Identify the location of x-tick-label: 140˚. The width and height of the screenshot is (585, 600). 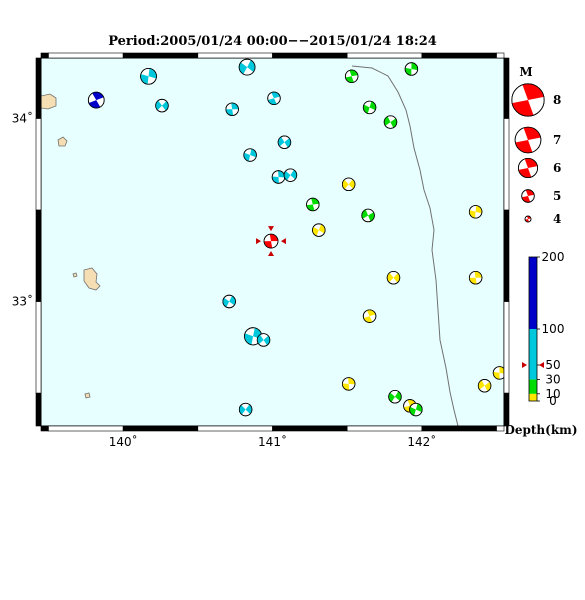
(123, 441).